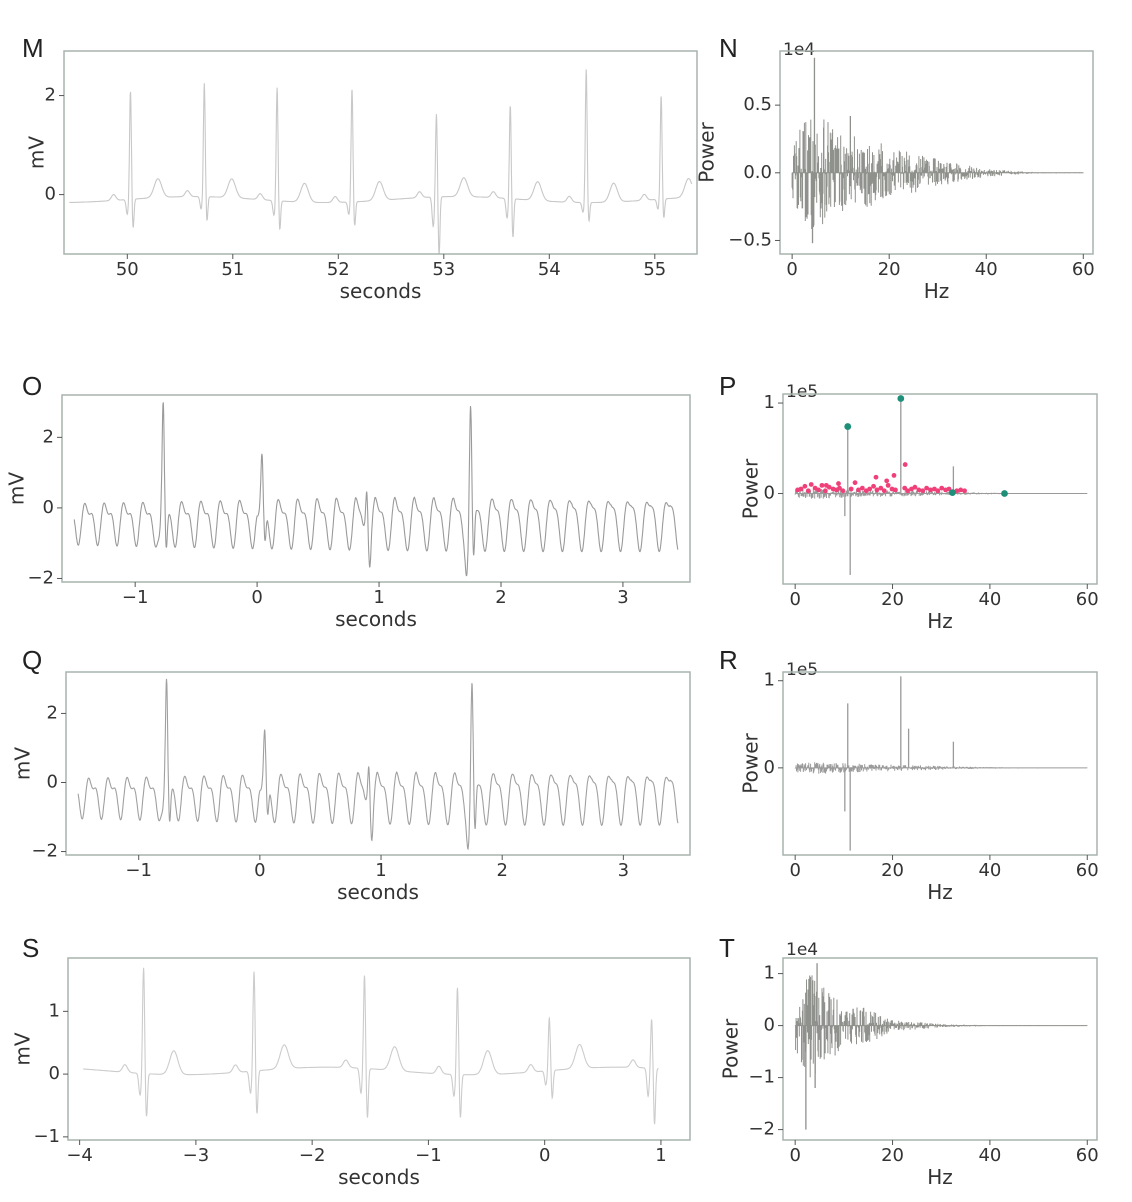 The width and height of the screenshot is (1132, 1202). I want to click on x-tick-label: 1, so click(660, 1155).